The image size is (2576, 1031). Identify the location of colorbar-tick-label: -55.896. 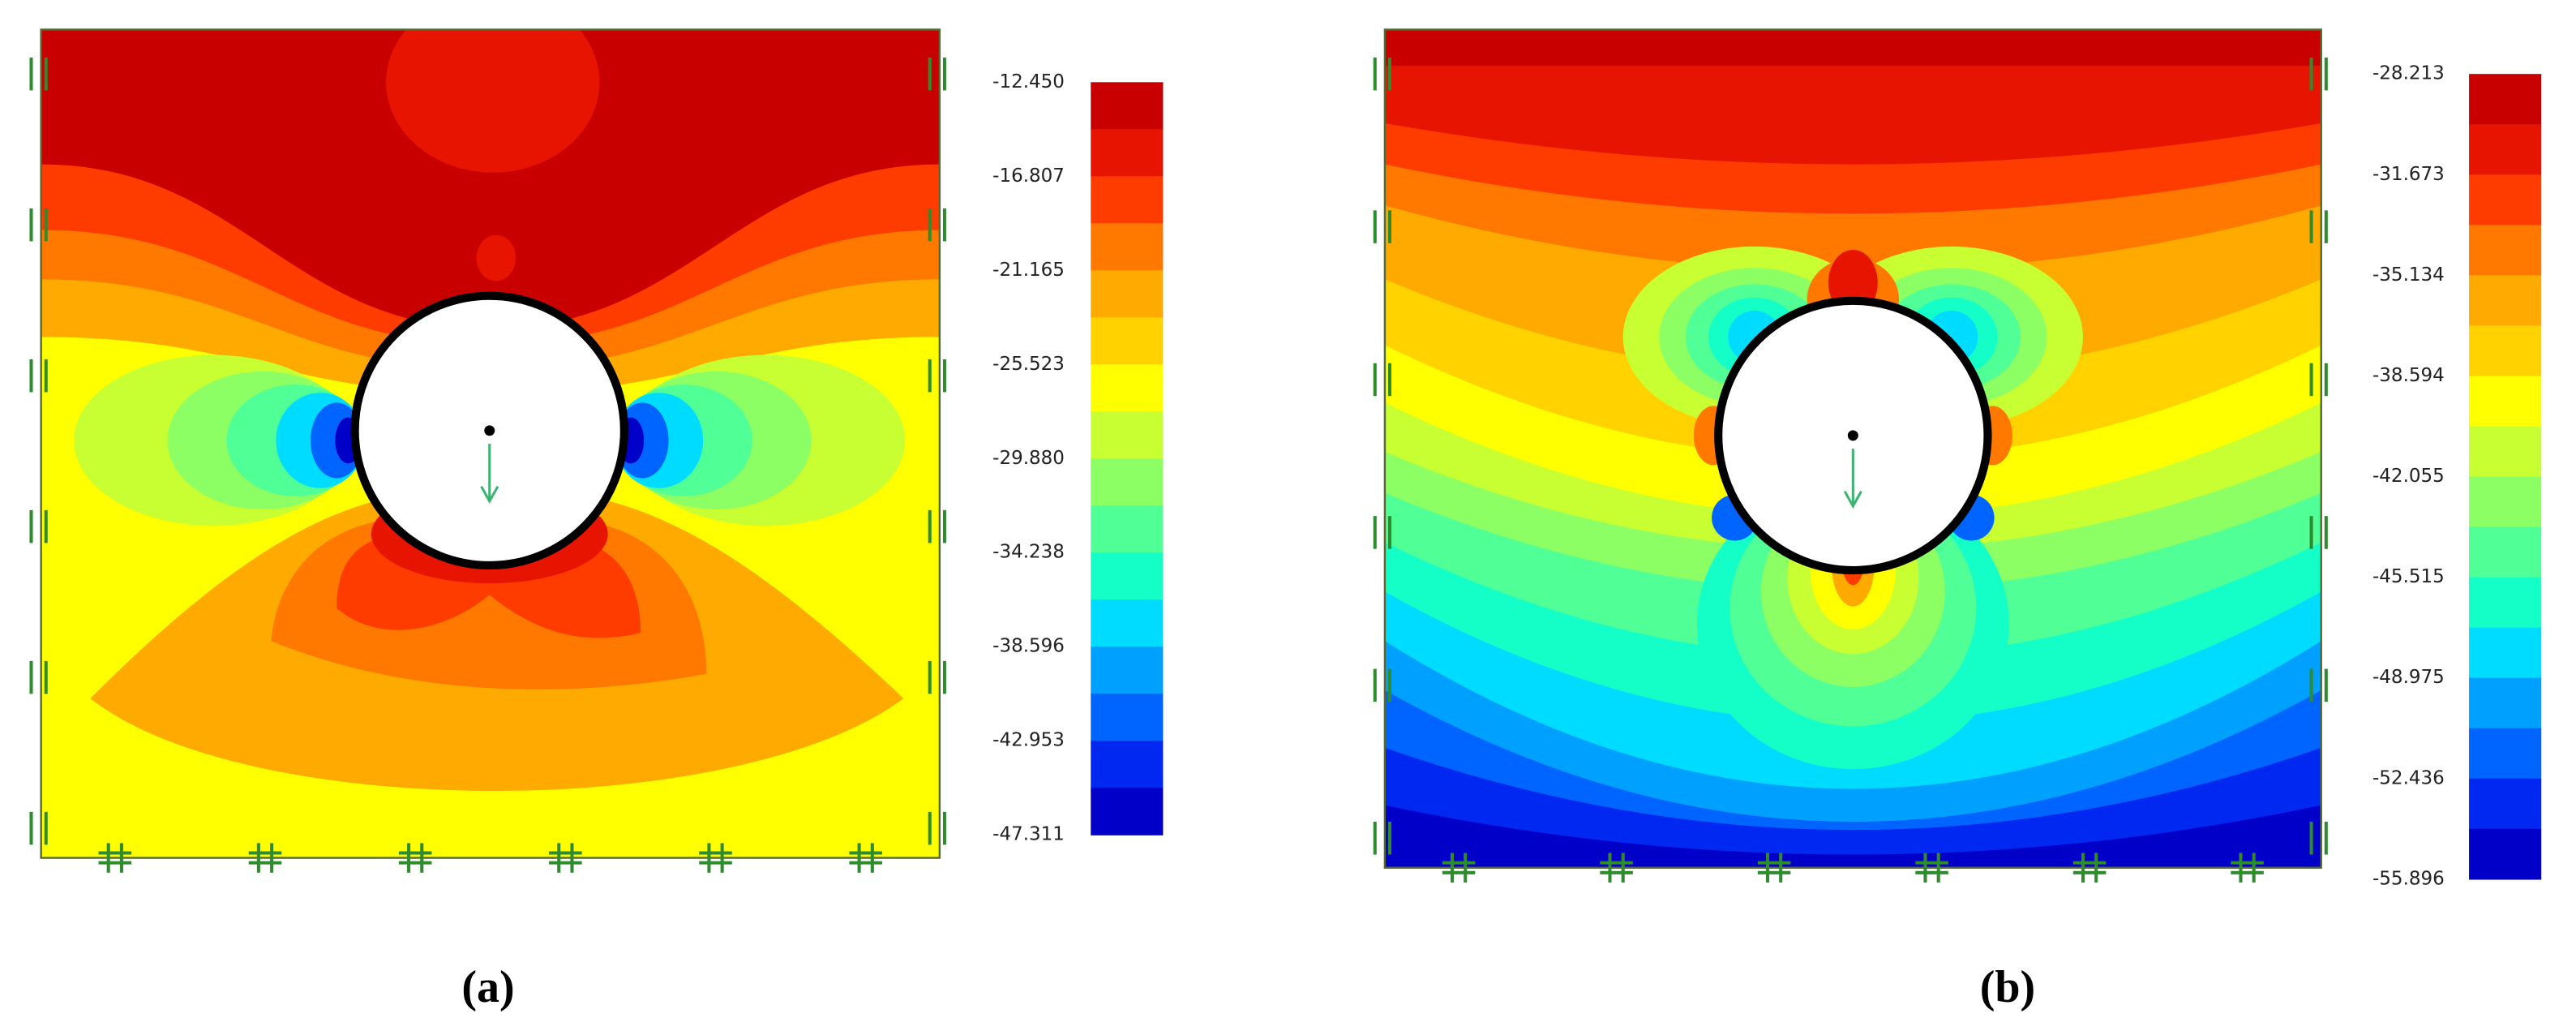
(2408, 878).